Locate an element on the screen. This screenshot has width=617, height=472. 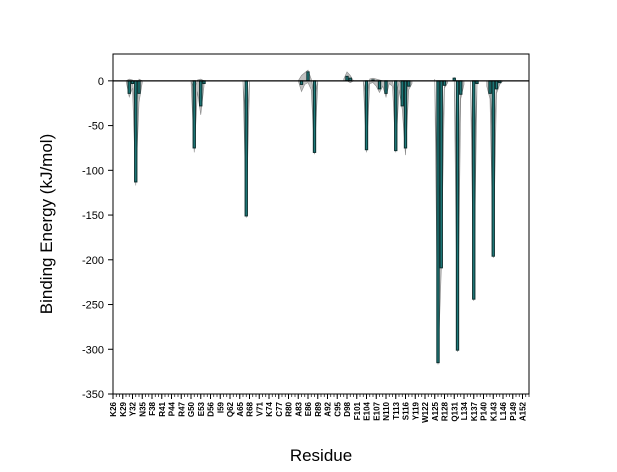
x-tick-label: F38 is located at coordinates (152, 408).